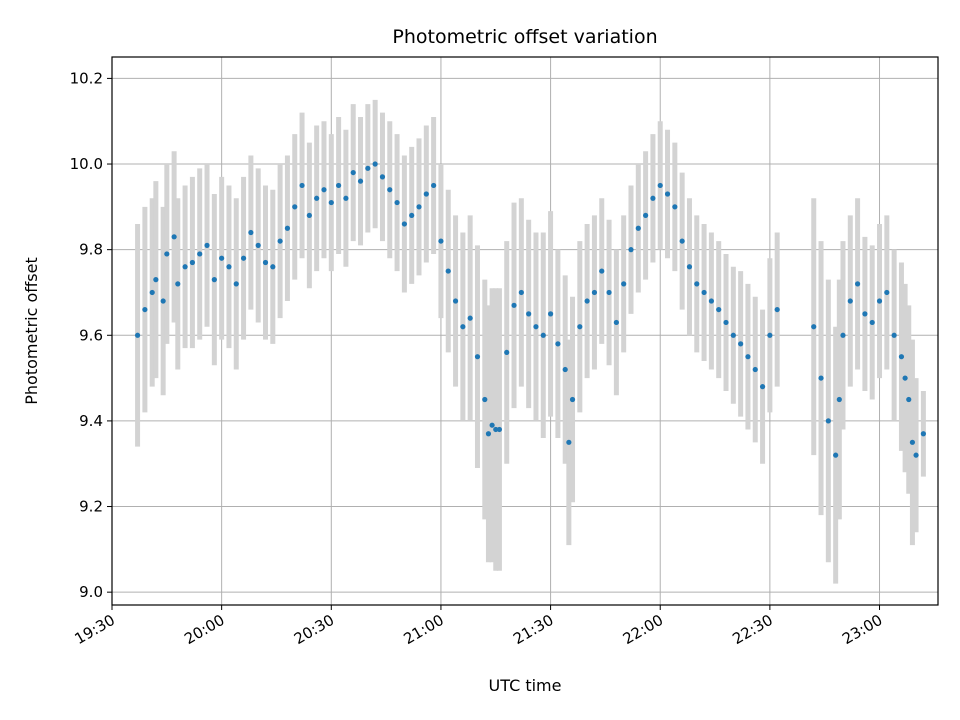 This screenshot has width=960, height=720. What do you see at coordinates (525, 685) in the screenshot?
I see `x-axis-title: UTC time` at bounding box center [525, 685].